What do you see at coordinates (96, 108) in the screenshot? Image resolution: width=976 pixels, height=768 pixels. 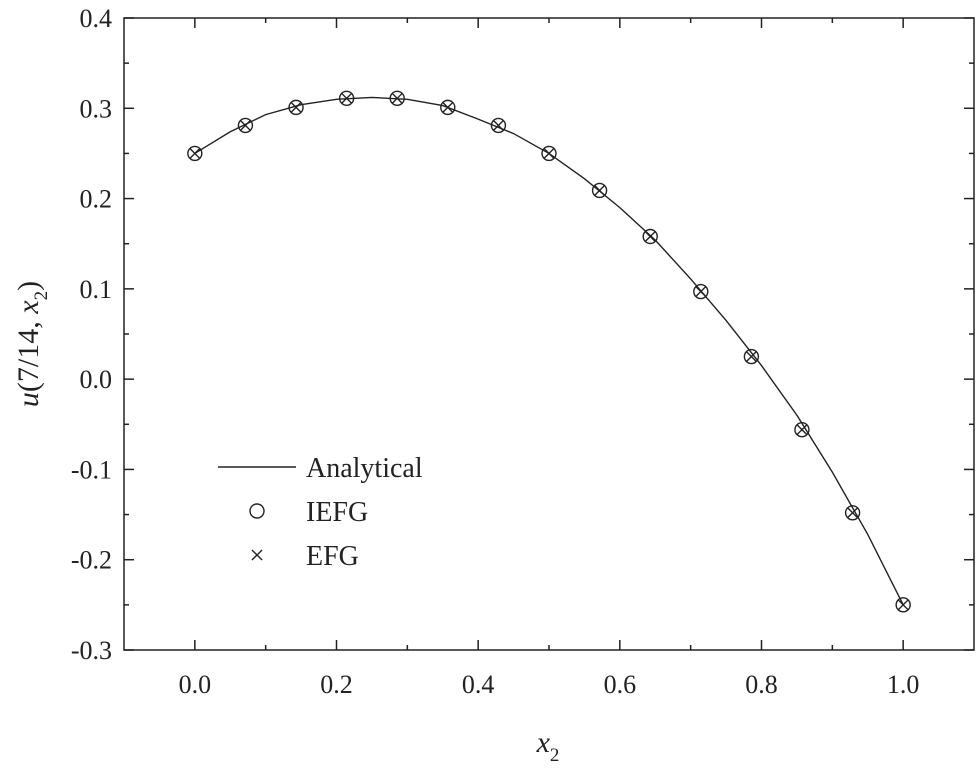 I see `y-tick-label: 0.3` at bounding box center [96, 108].